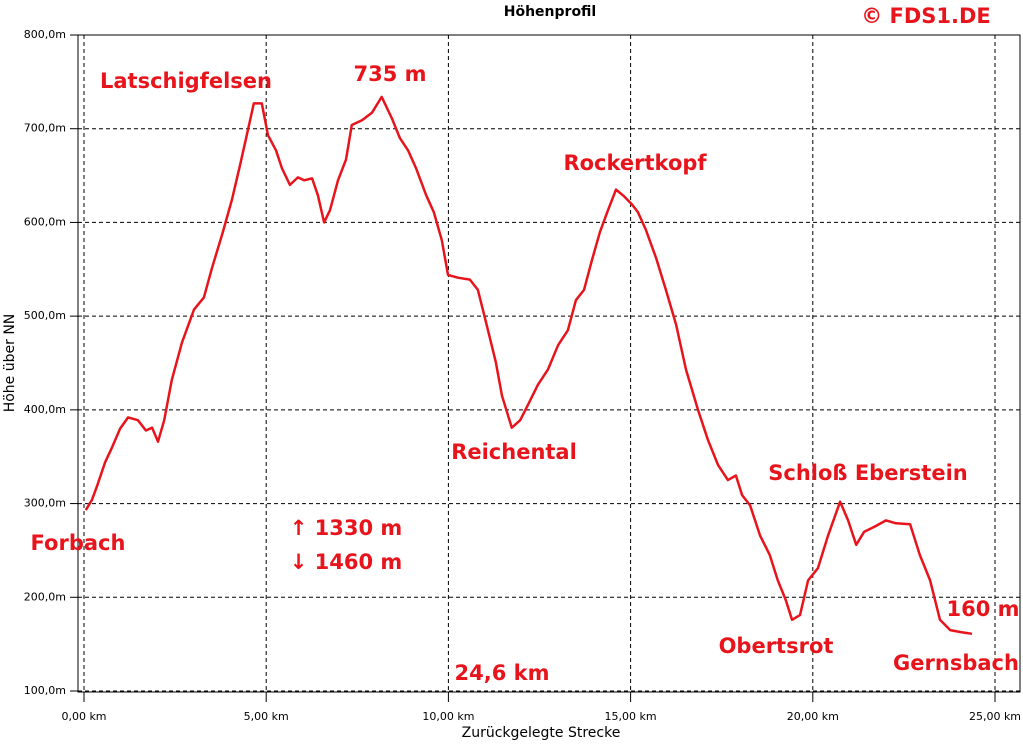 The width and height of the screenshot is (1023, 748). Describe the element at coordinates (45, 690) in the screenshot. I see `y-tick-label: 100,0m` at that location.